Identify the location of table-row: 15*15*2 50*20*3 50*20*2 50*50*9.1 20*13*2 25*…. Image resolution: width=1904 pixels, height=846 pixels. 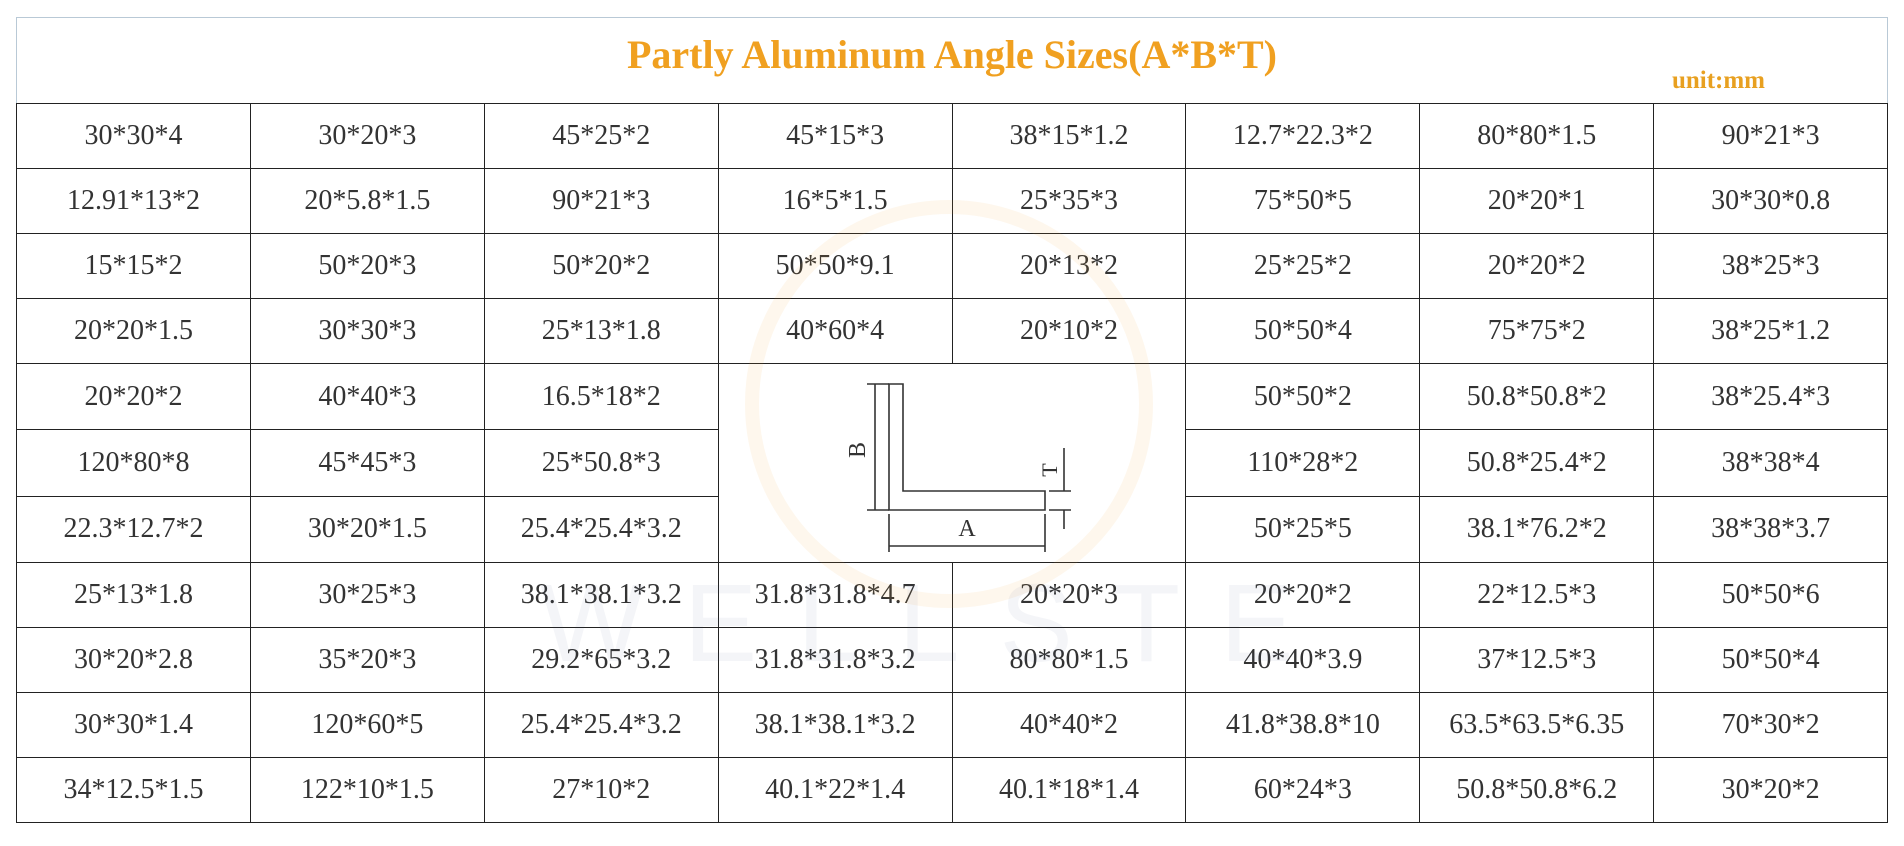
(952, 266).